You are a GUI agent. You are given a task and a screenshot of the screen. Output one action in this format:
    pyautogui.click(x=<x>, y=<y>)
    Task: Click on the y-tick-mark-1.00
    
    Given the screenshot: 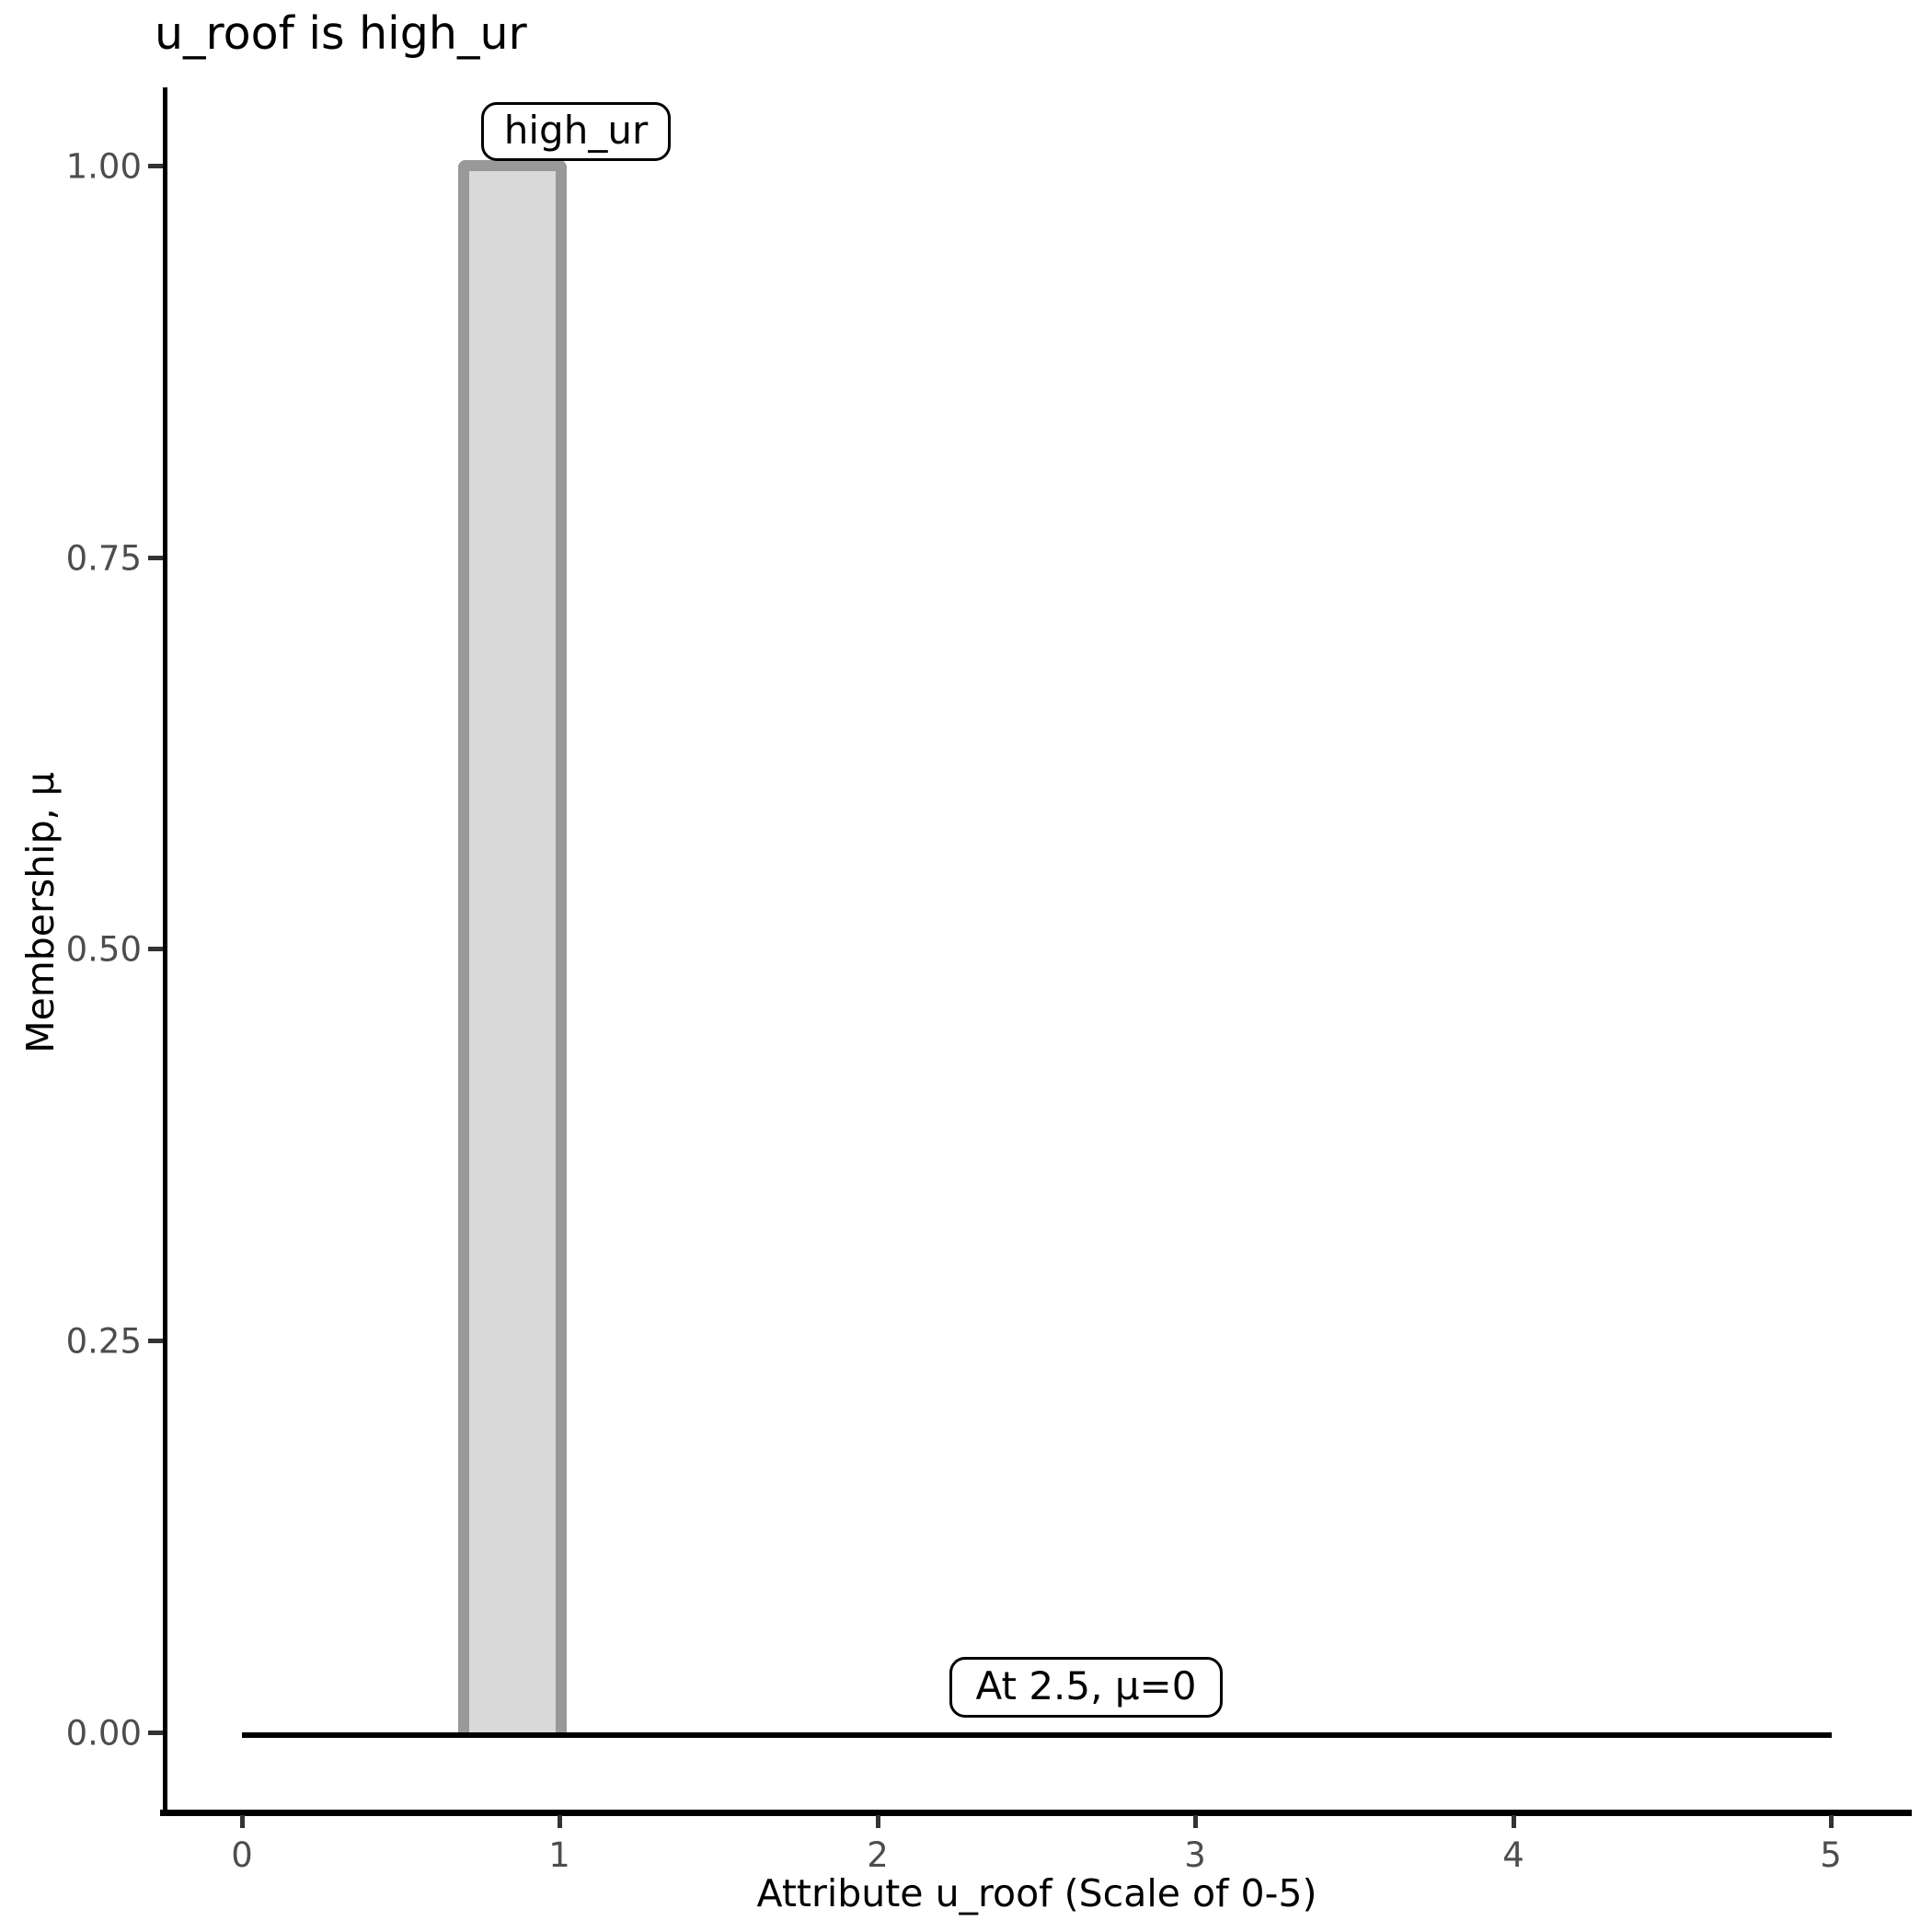 What is the action you would take?
    pyautogui.click(x=155, y=166)
    